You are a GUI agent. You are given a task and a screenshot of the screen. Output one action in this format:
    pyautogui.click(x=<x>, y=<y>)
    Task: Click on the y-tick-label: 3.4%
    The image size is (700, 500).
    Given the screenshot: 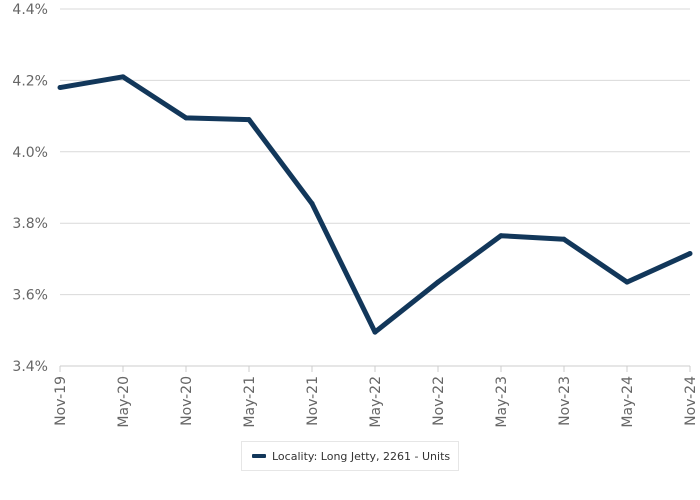 What is the action you would take?
    pyautogui.click(x=30, y=367)
    